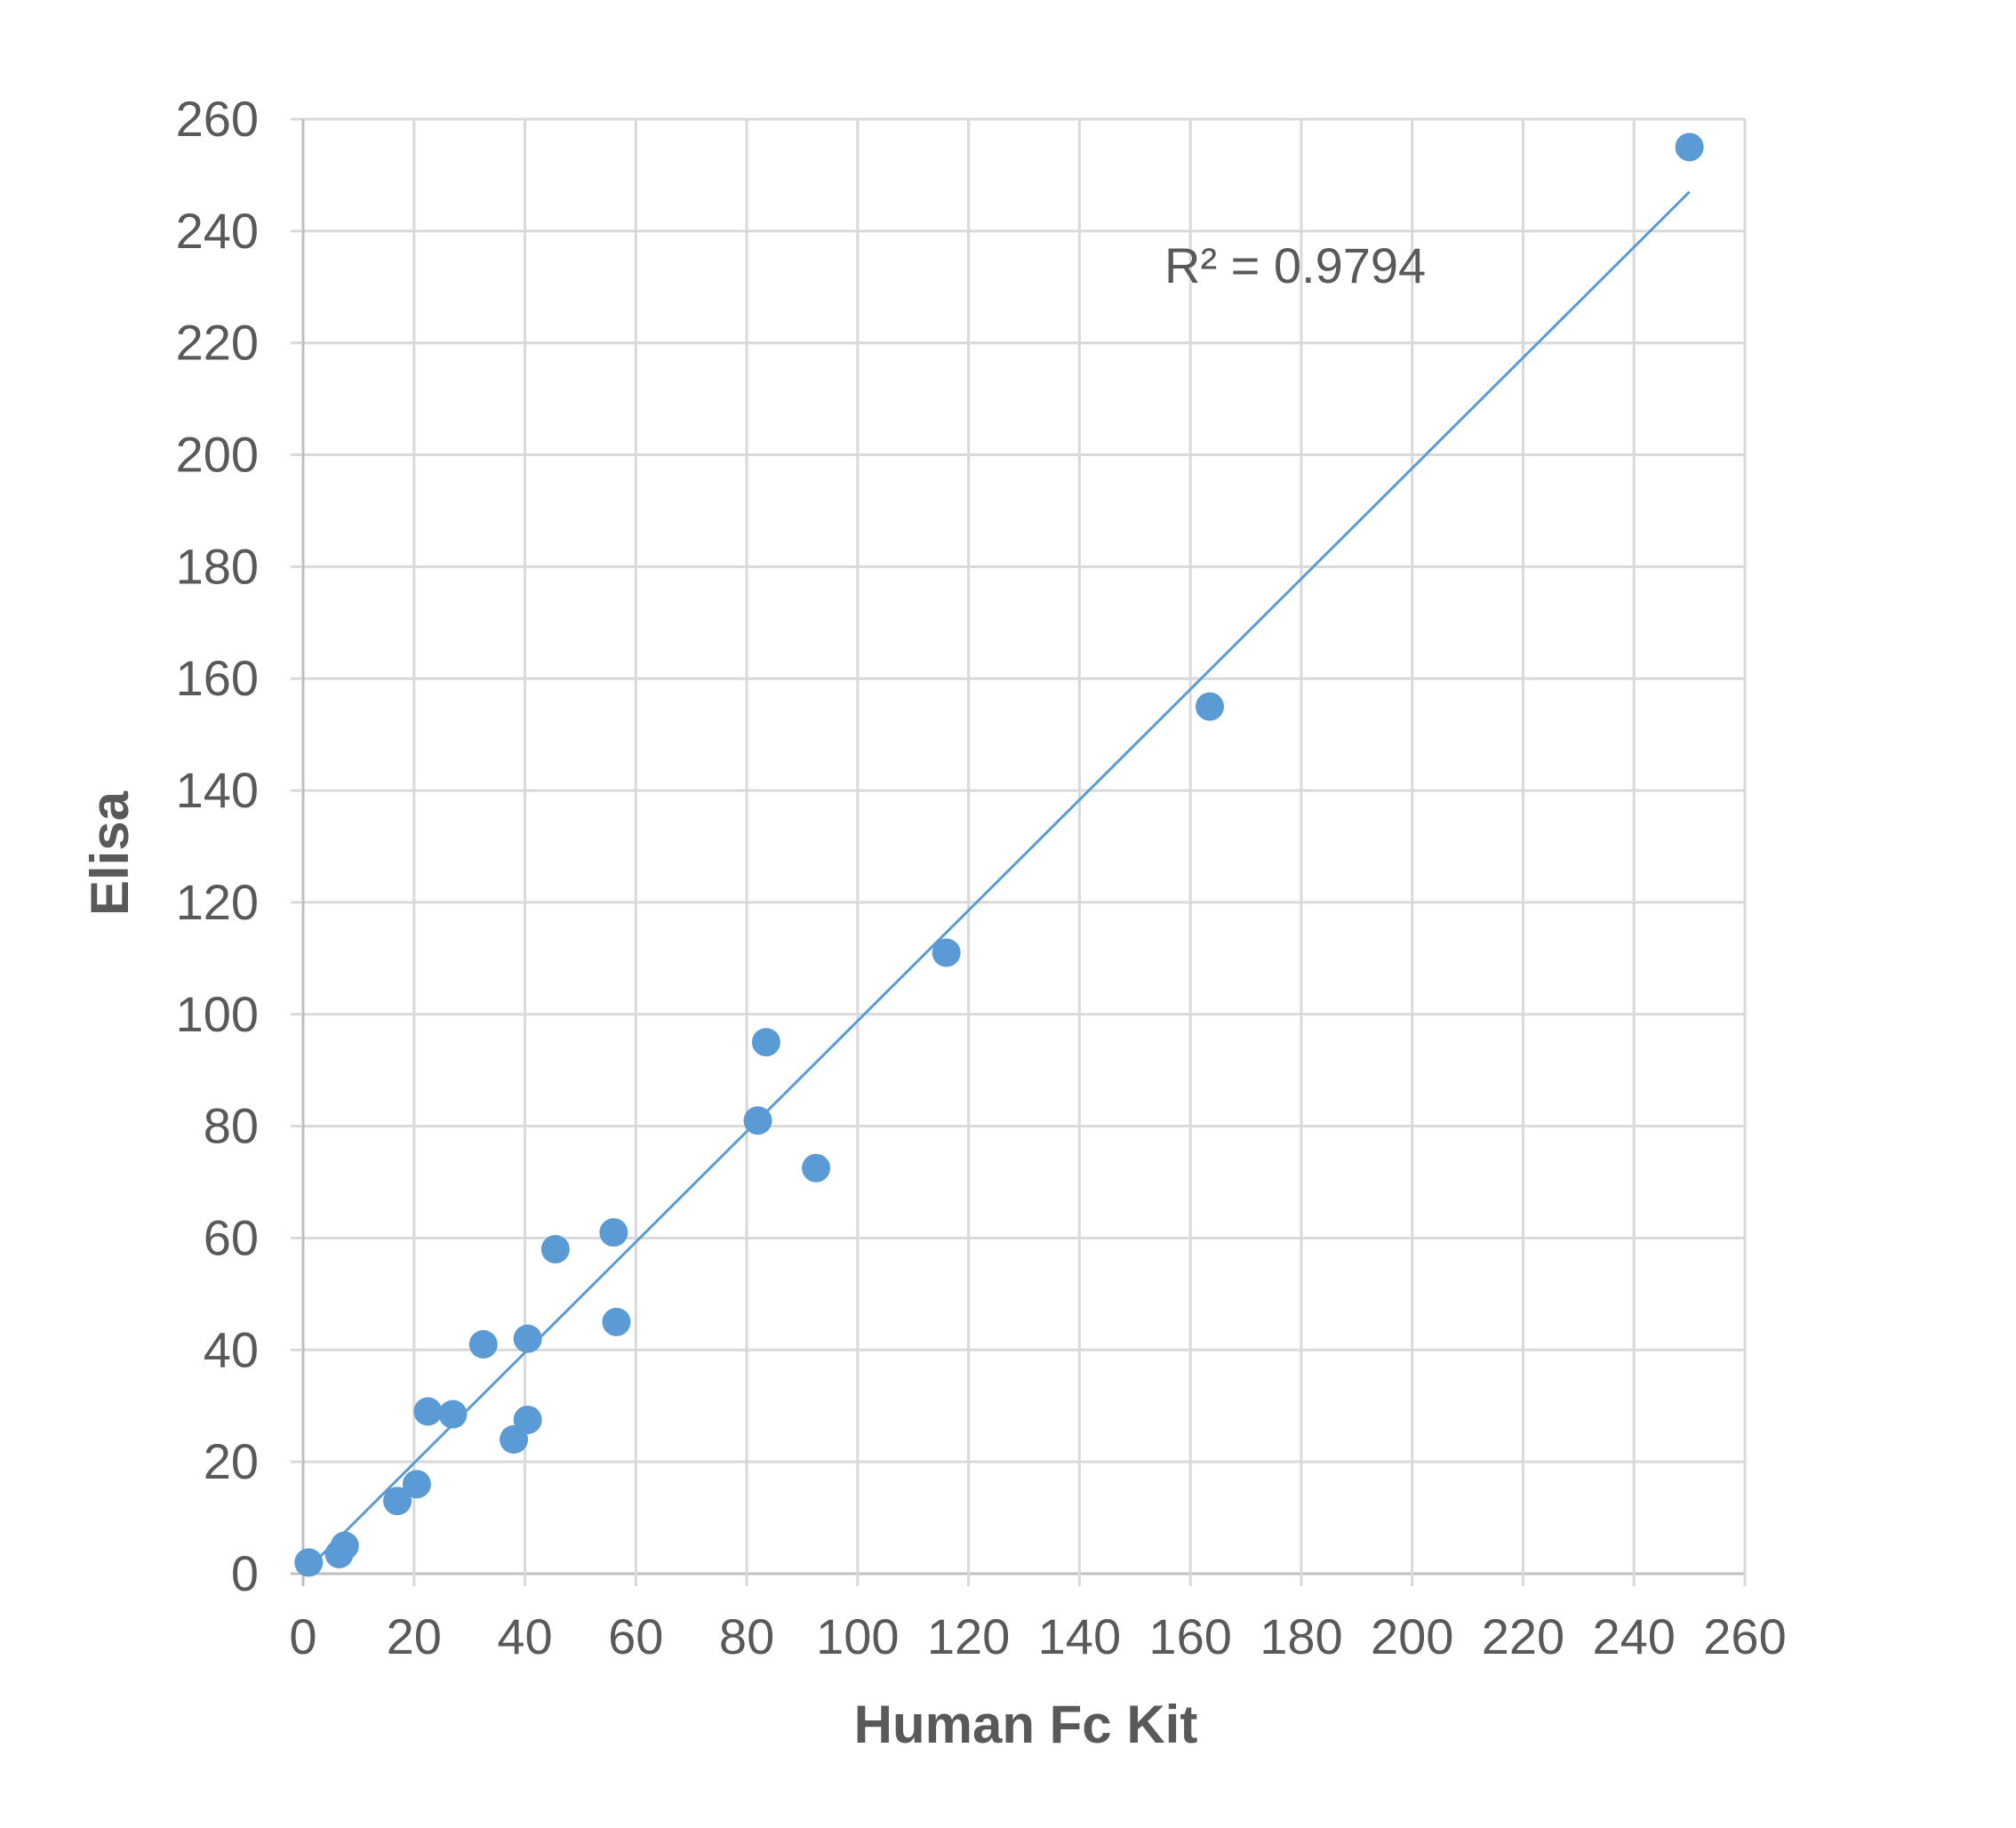 This screenshot has height=1828, width=2016. I want to click on y-tick-label: 40, so click(231, 1349).